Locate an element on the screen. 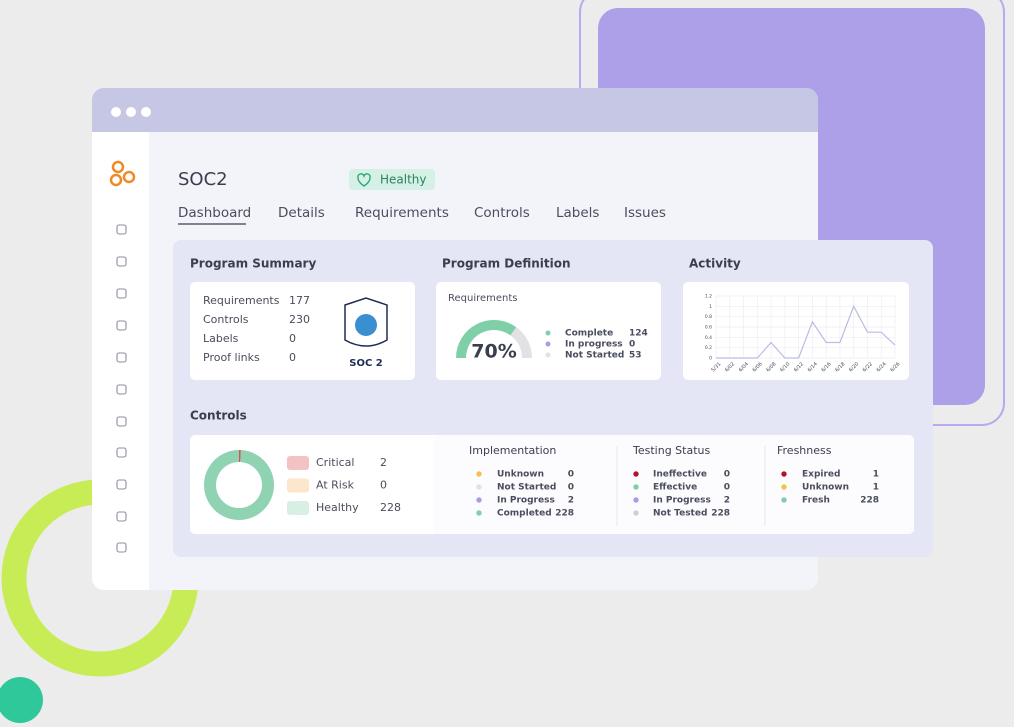  tab: Labels is located at coordinates (577, 213).